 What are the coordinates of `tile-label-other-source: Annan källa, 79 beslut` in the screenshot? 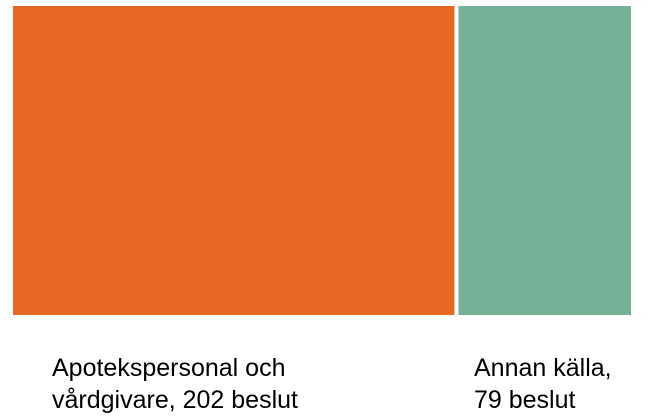 It's located at (543, 384).